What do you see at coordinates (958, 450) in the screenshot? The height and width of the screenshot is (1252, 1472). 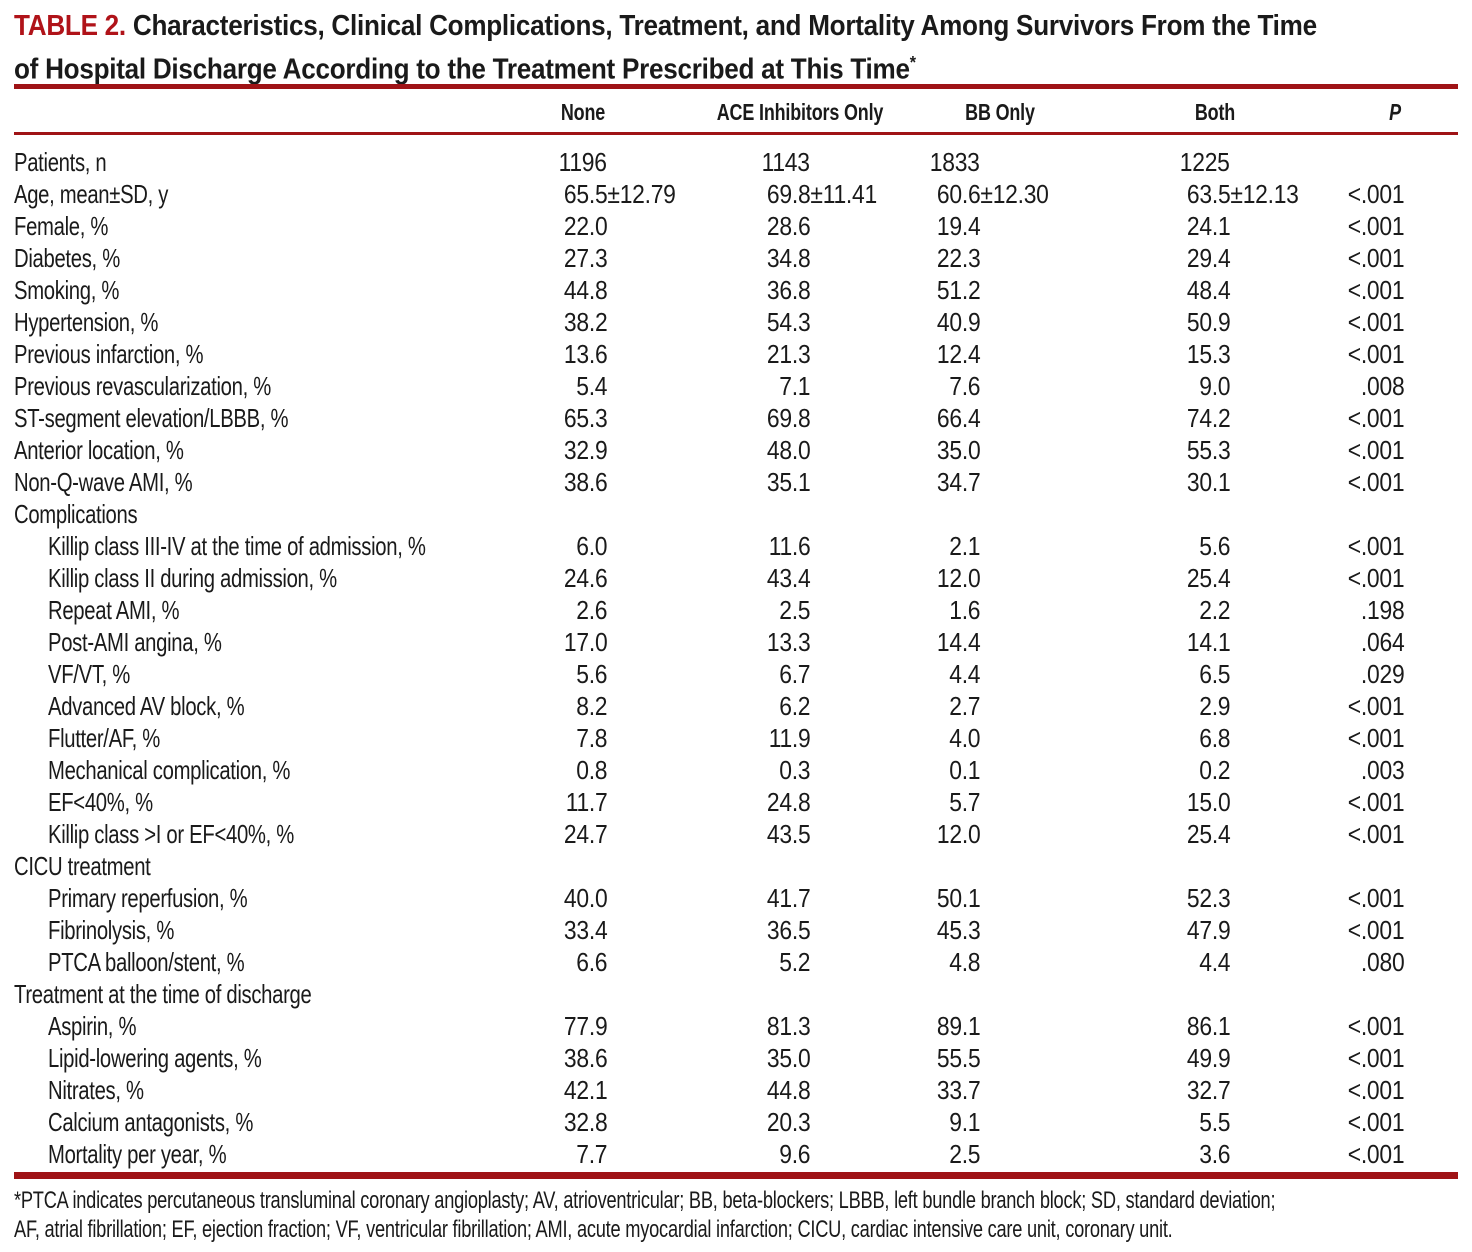 I see `value-cell: 35.0` at bounding box center [958, 450].